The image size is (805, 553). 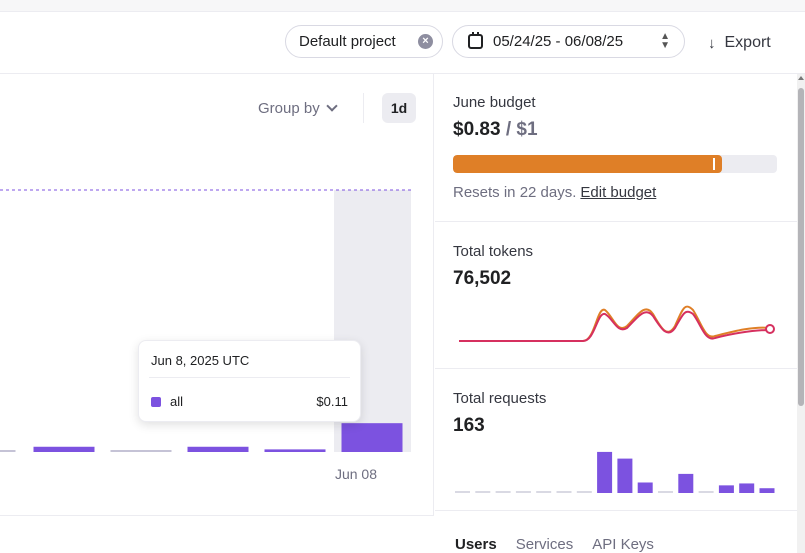 What do you see at coordinates (482, 278) in the screenshot?
I see `tokens-value: 76,502` at bounding box center [482, 278].